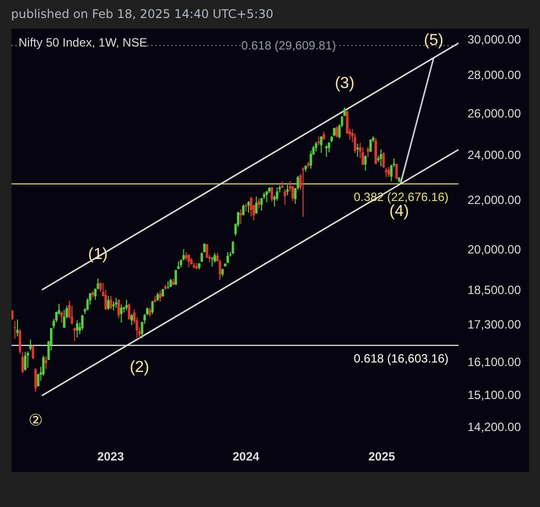 The height and width of the screenshot is (507, 540). Describe the element at coordinates (495, 249) in the screenshot. I see `y-tick-label: 20,000.00` at that location.